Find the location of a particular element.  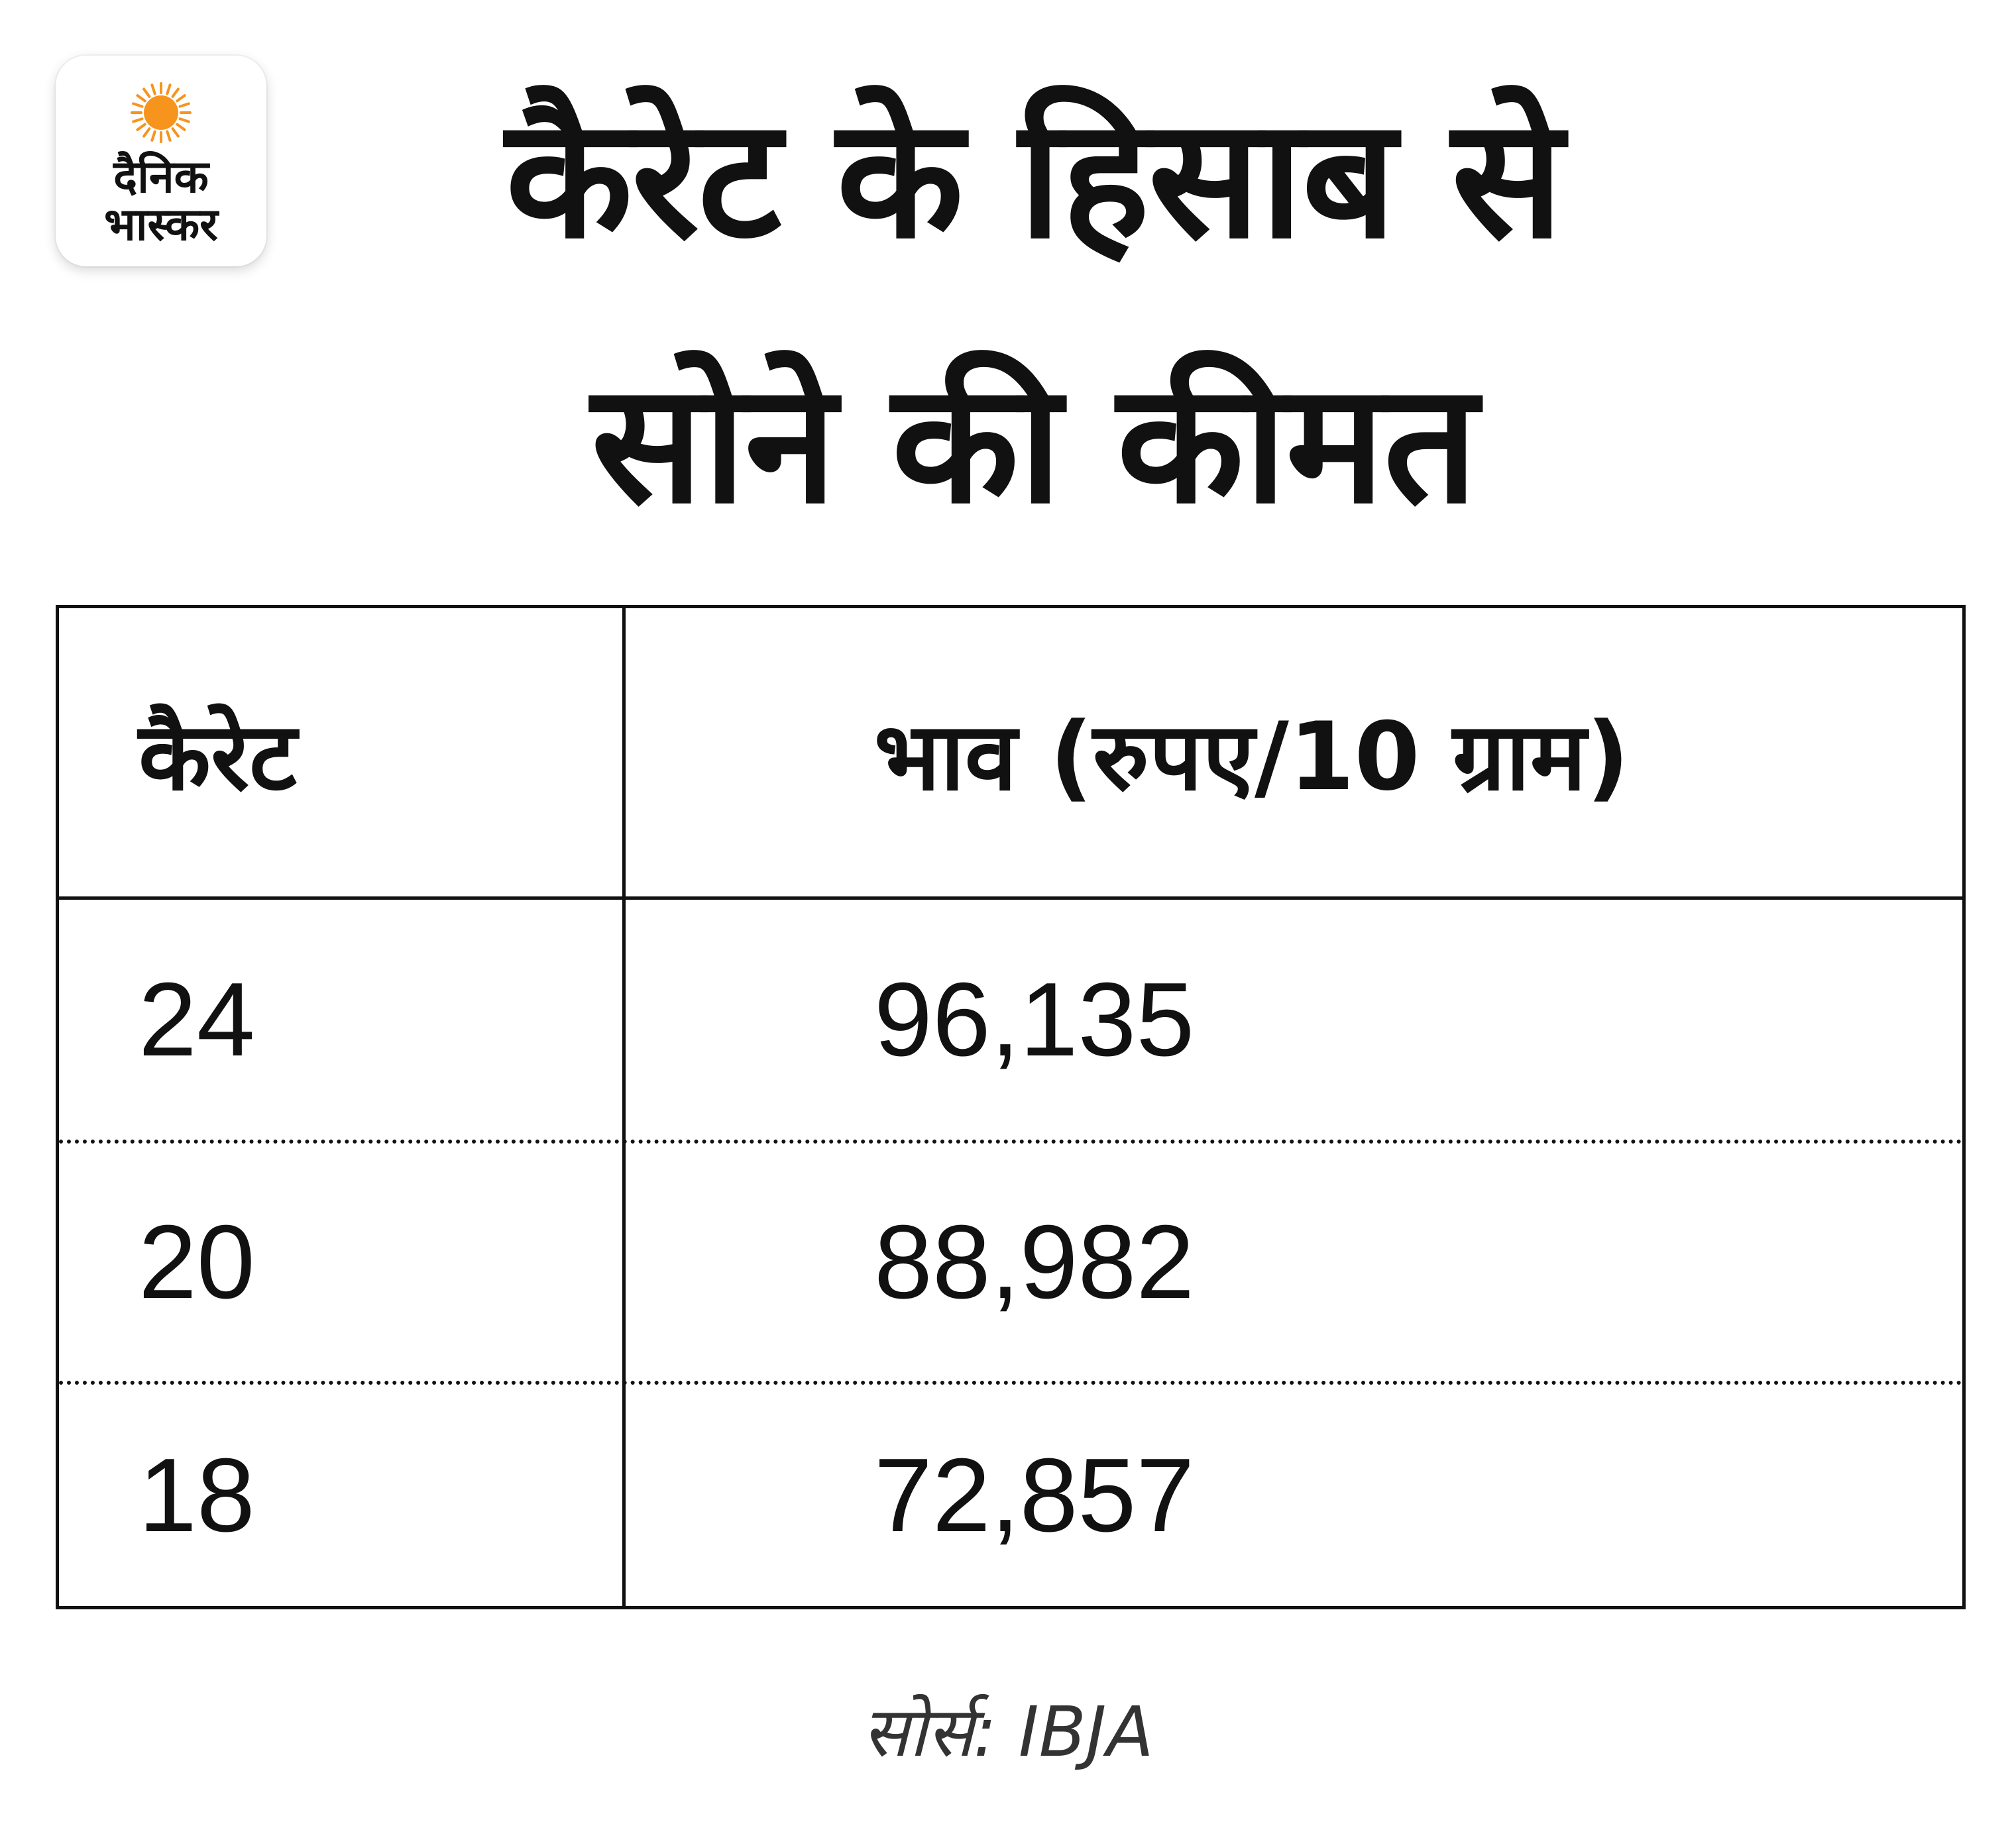

dainik-bhaskar-logo: दैनिक भास्कर is located at coordinates (161, 161).